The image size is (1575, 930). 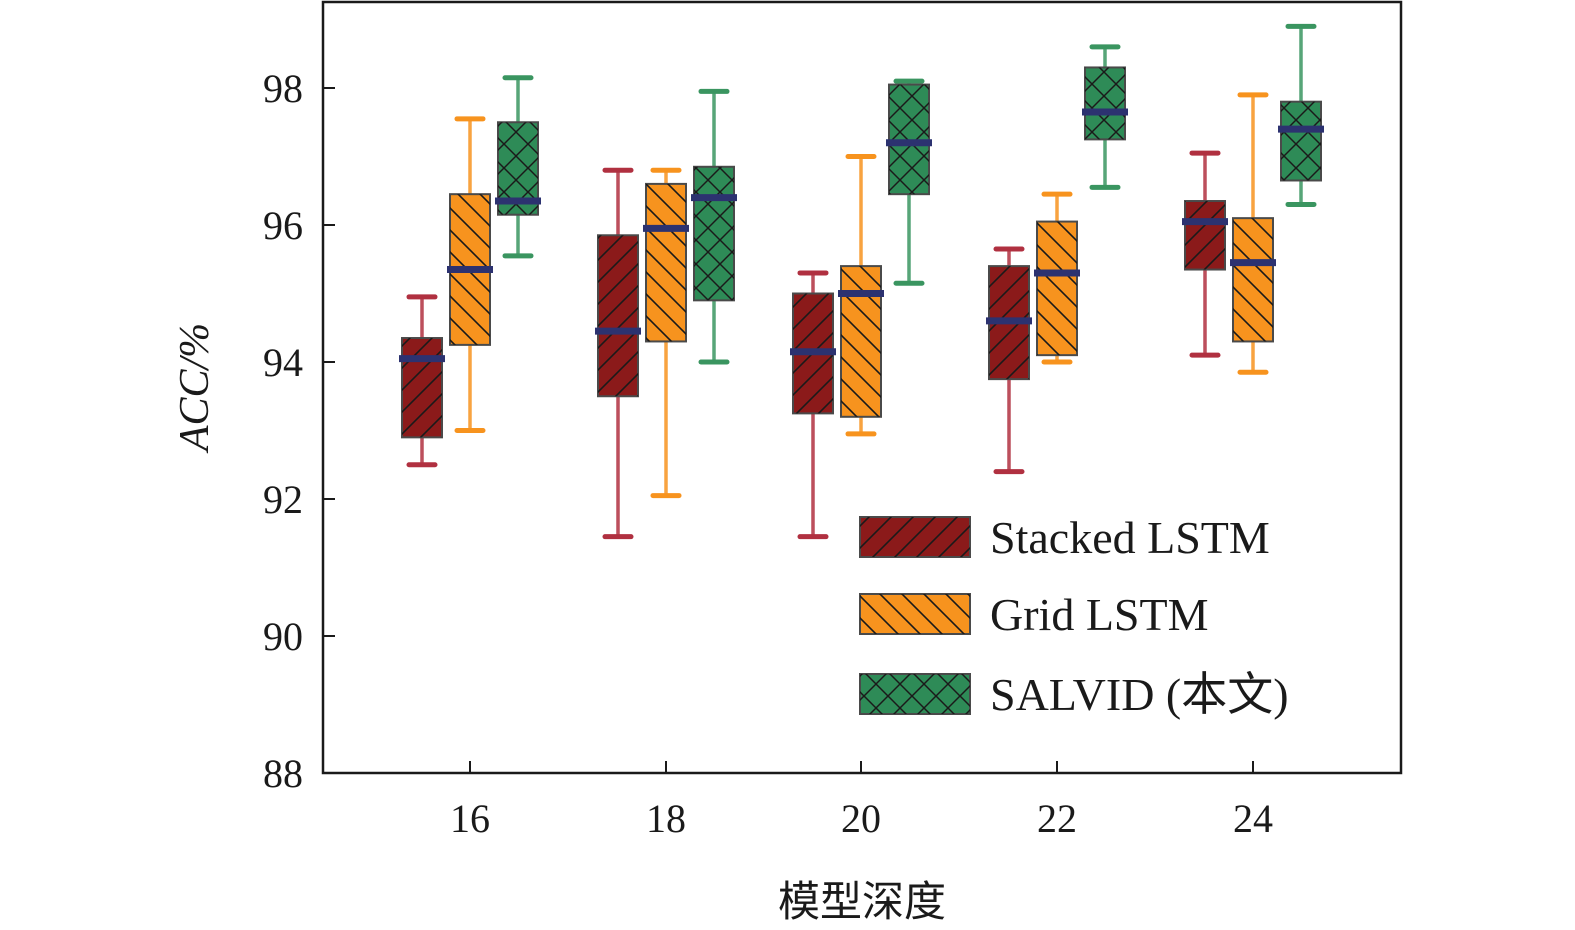 What do you see at coordinates (283, 773) in the screenshot?
I see `y-tick-label: 88` at bounding box center [283, 773].